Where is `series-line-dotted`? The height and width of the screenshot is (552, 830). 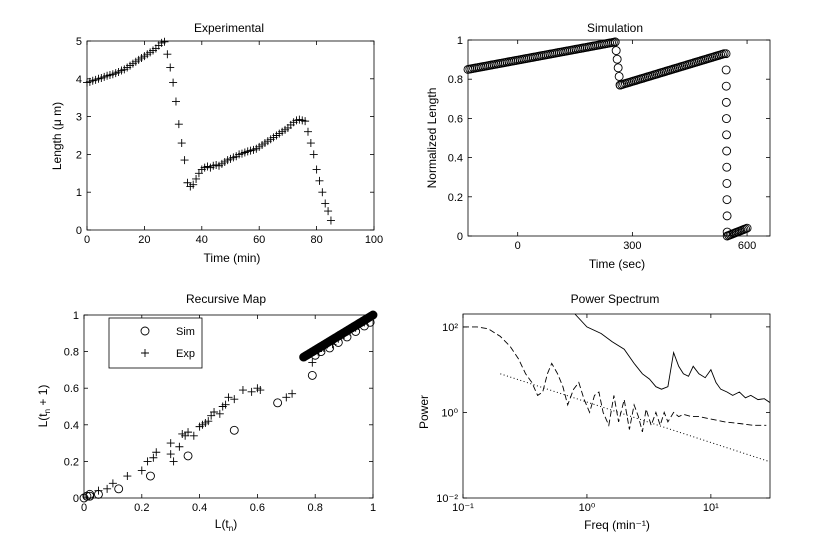 series-line-dotted is located at coordinates (635, 418).